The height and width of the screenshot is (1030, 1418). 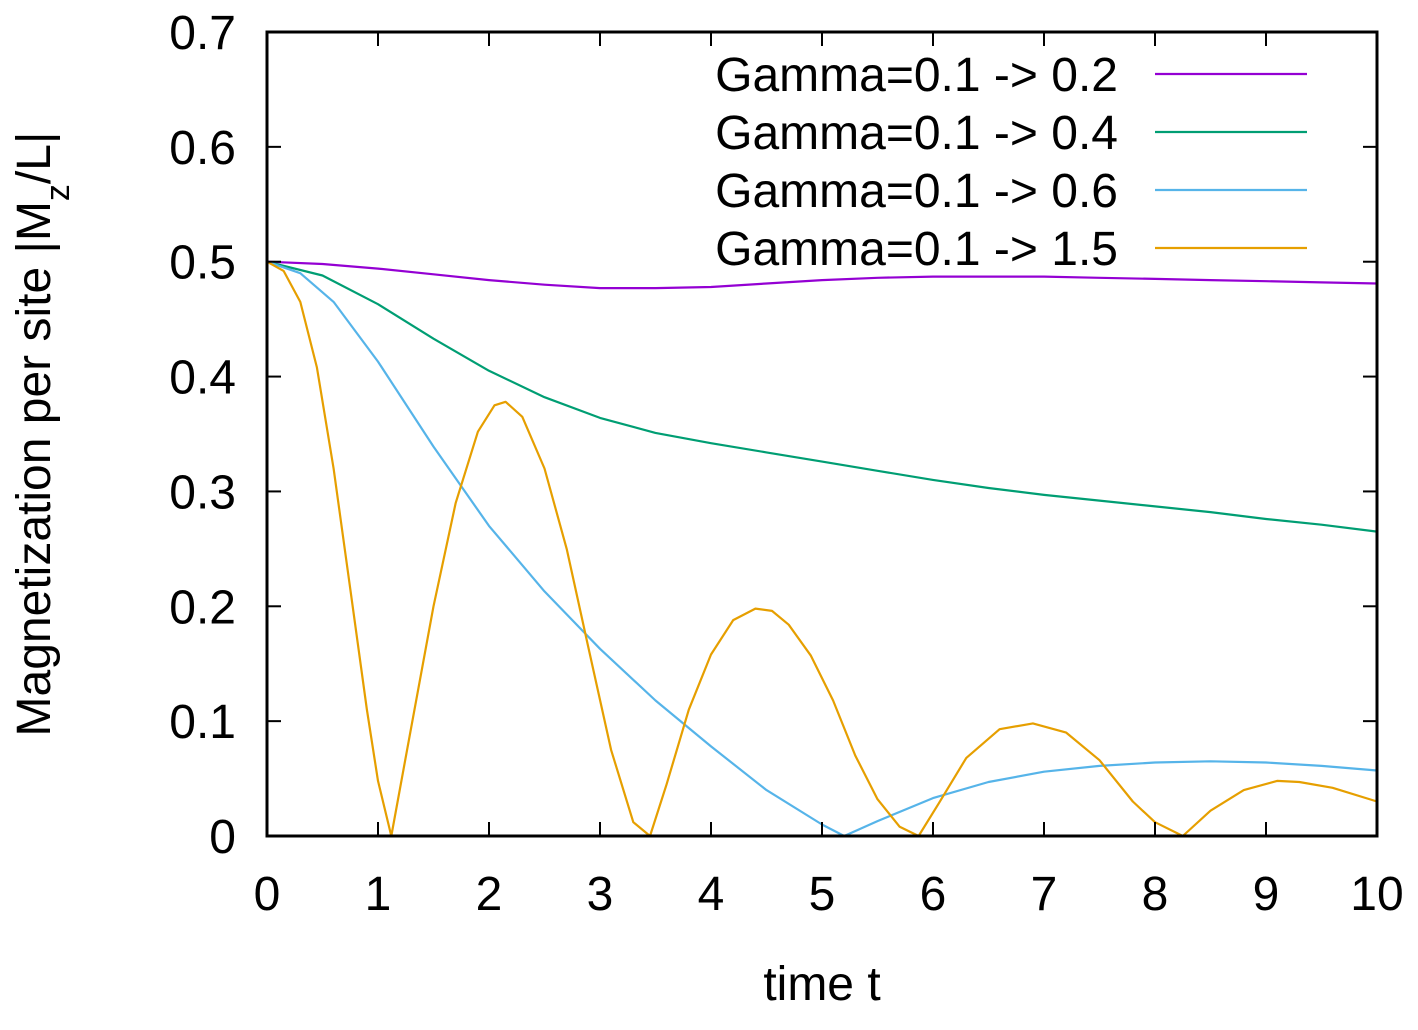 I want to click on y-axis-label-main: Magnetization per site |M, so click(x=34, y=468).